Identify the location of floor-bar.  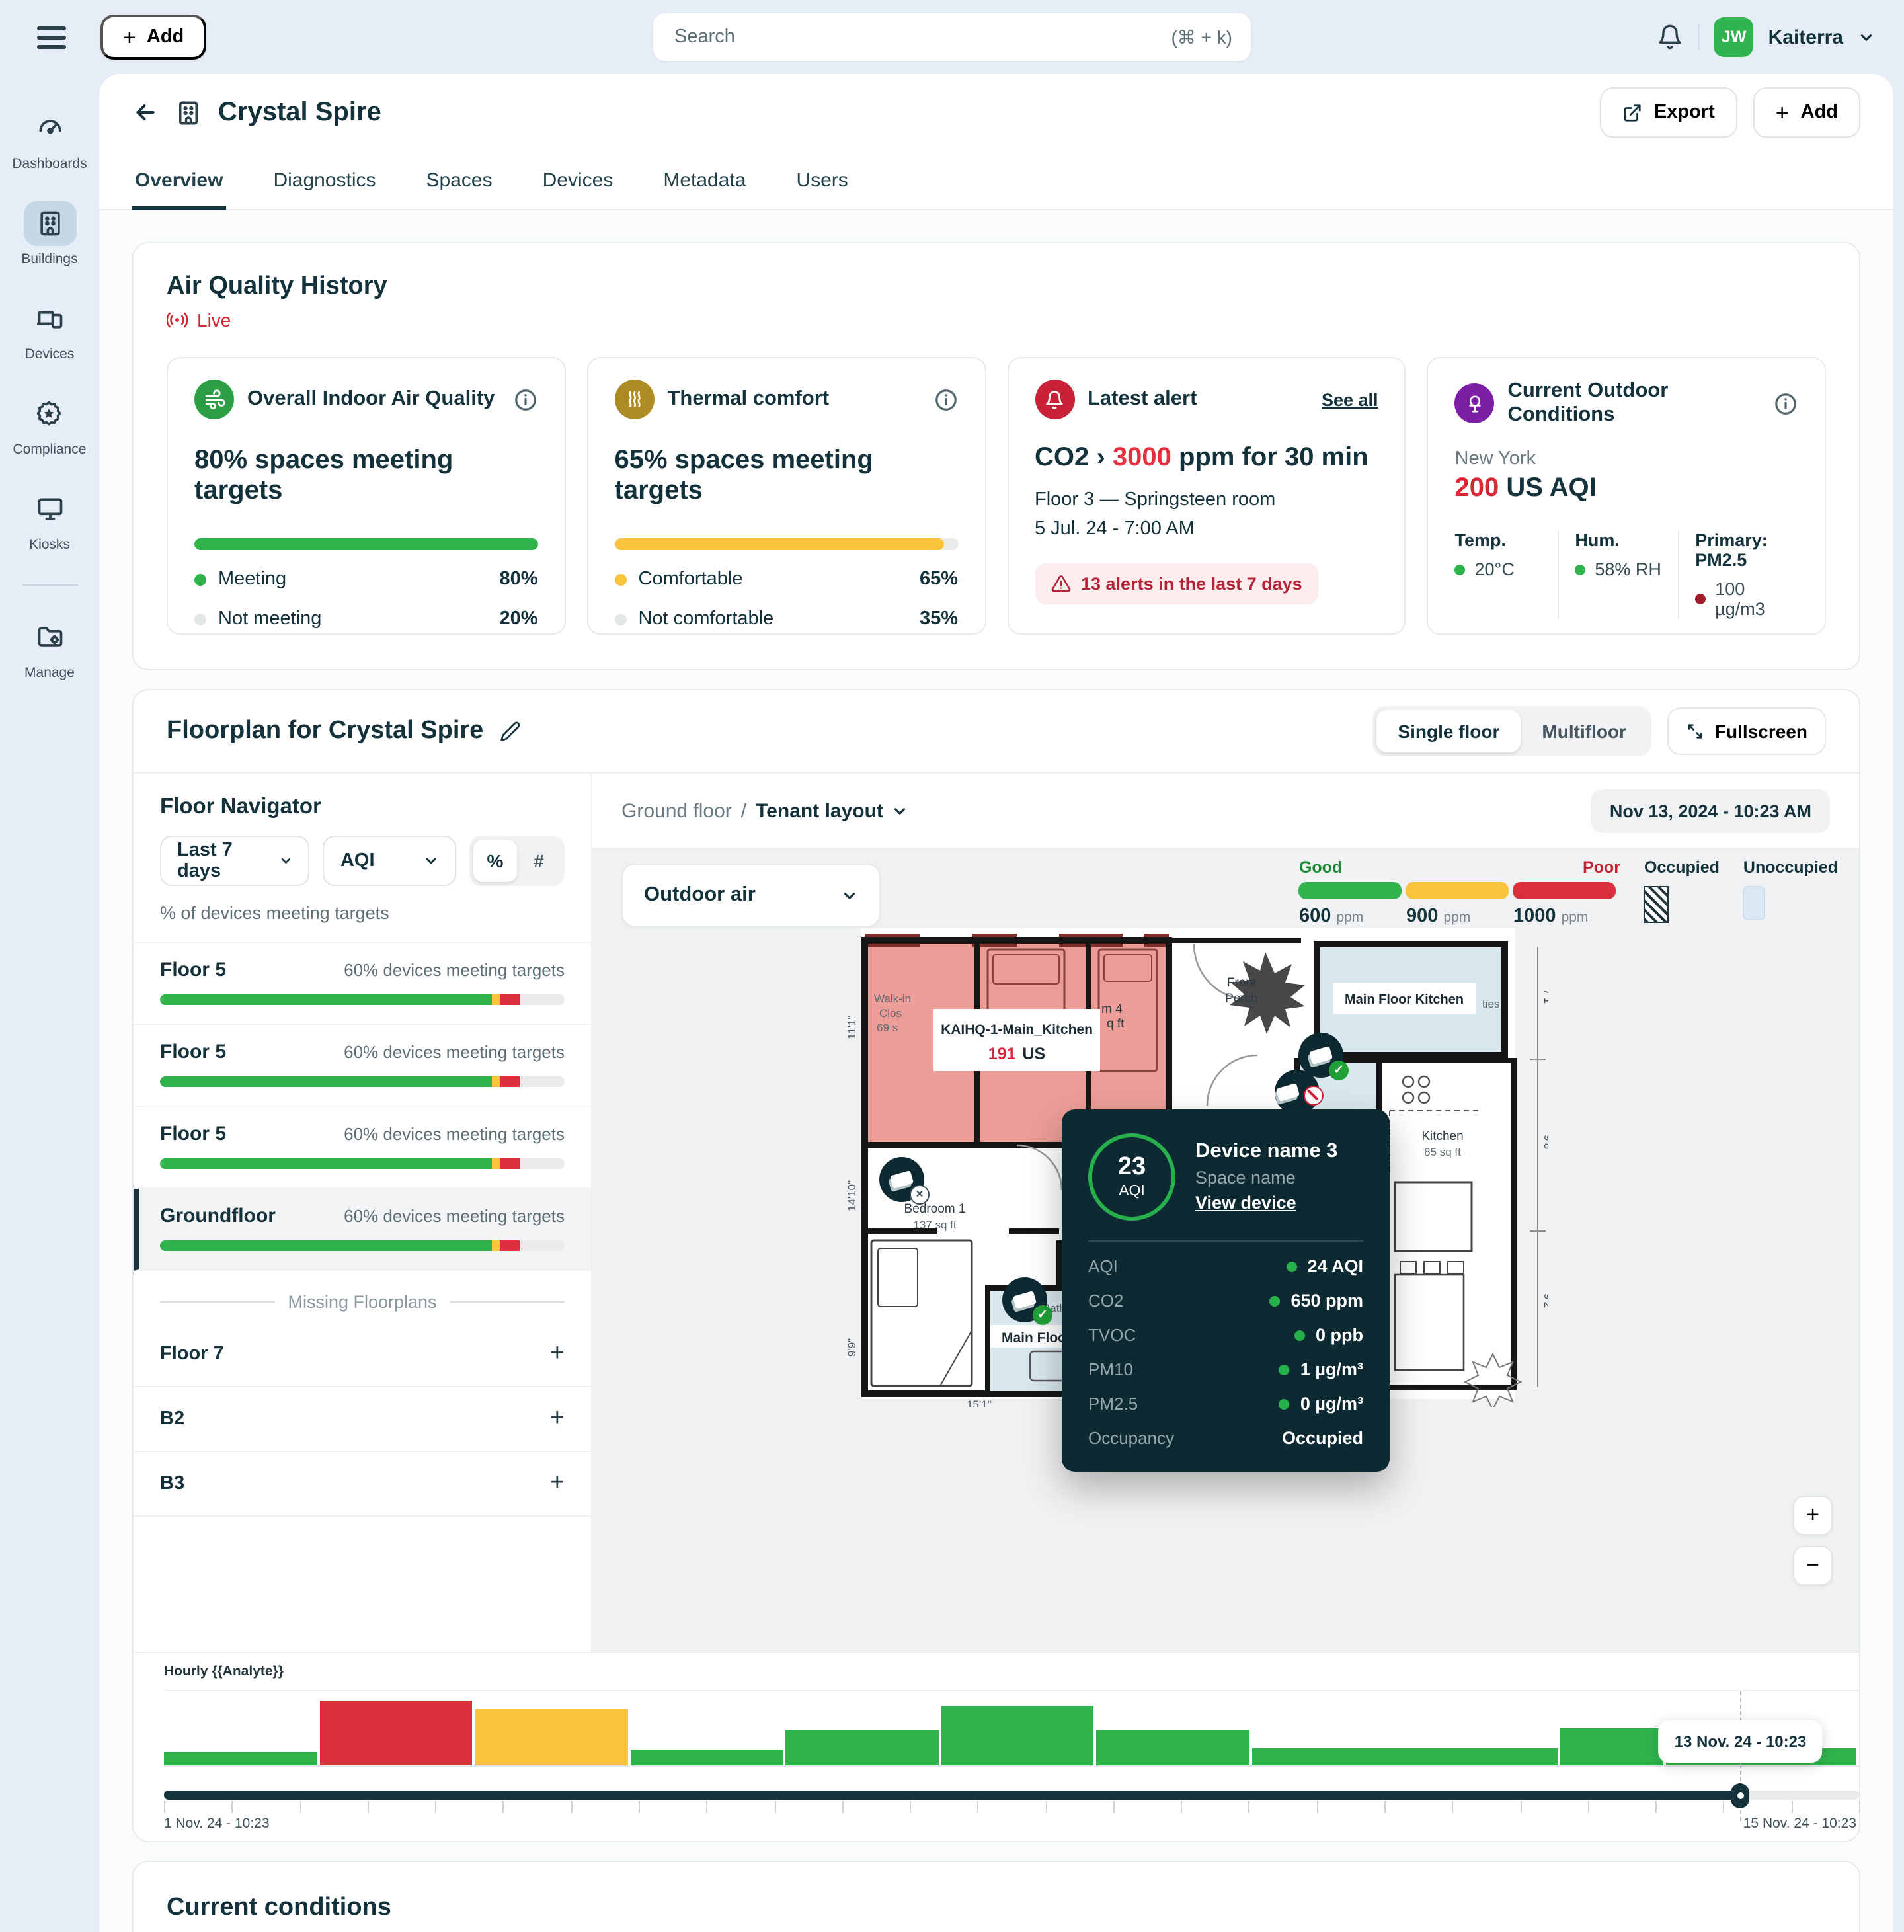
(362, 1163).